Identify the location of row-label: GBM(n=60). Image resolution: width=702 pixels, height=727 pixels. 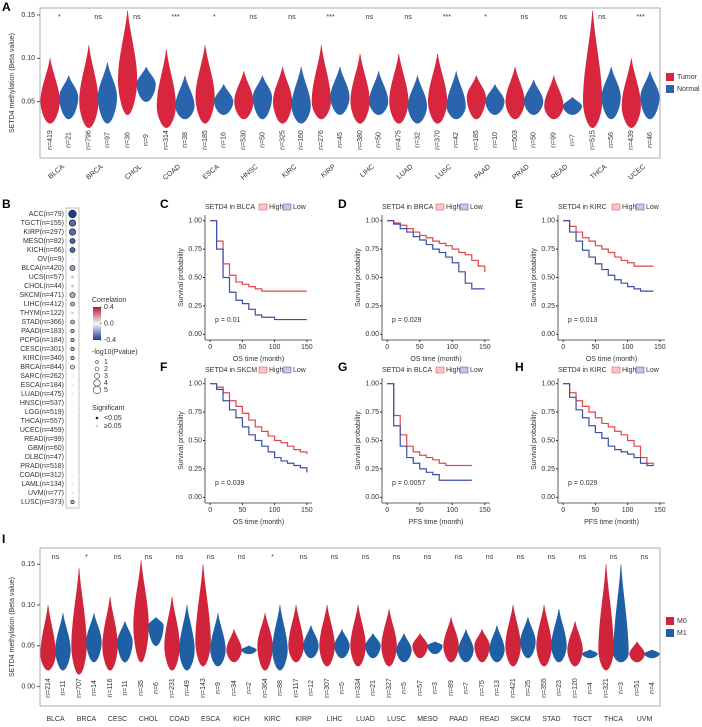
(46, 448).